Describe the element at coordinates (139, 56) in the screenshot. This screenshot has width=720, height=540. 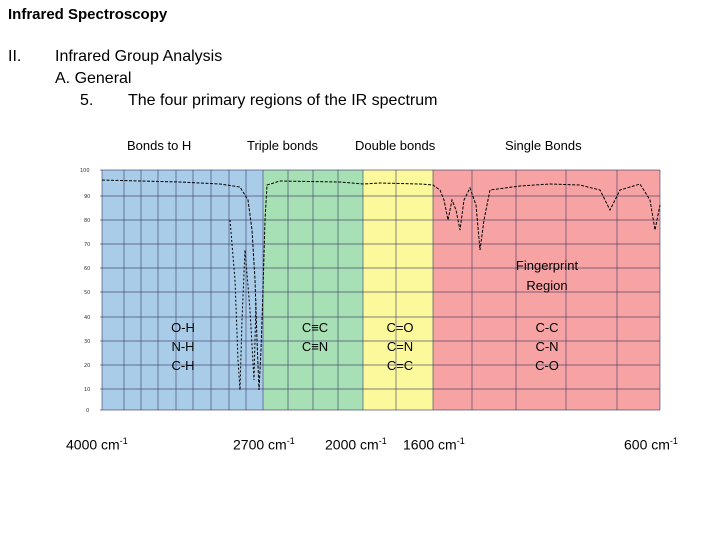
I see `outline-heading: Infrared Group Analysis` at that location.